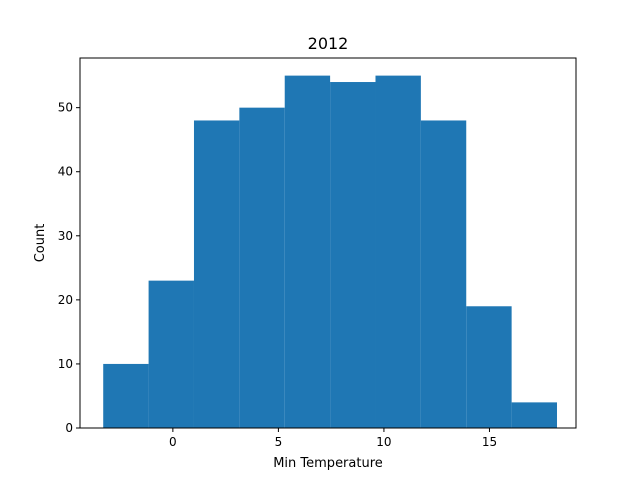 The height and width of the screenshot is (480, 640). I want to click on y-tick-label: 0, so click(69, 428).